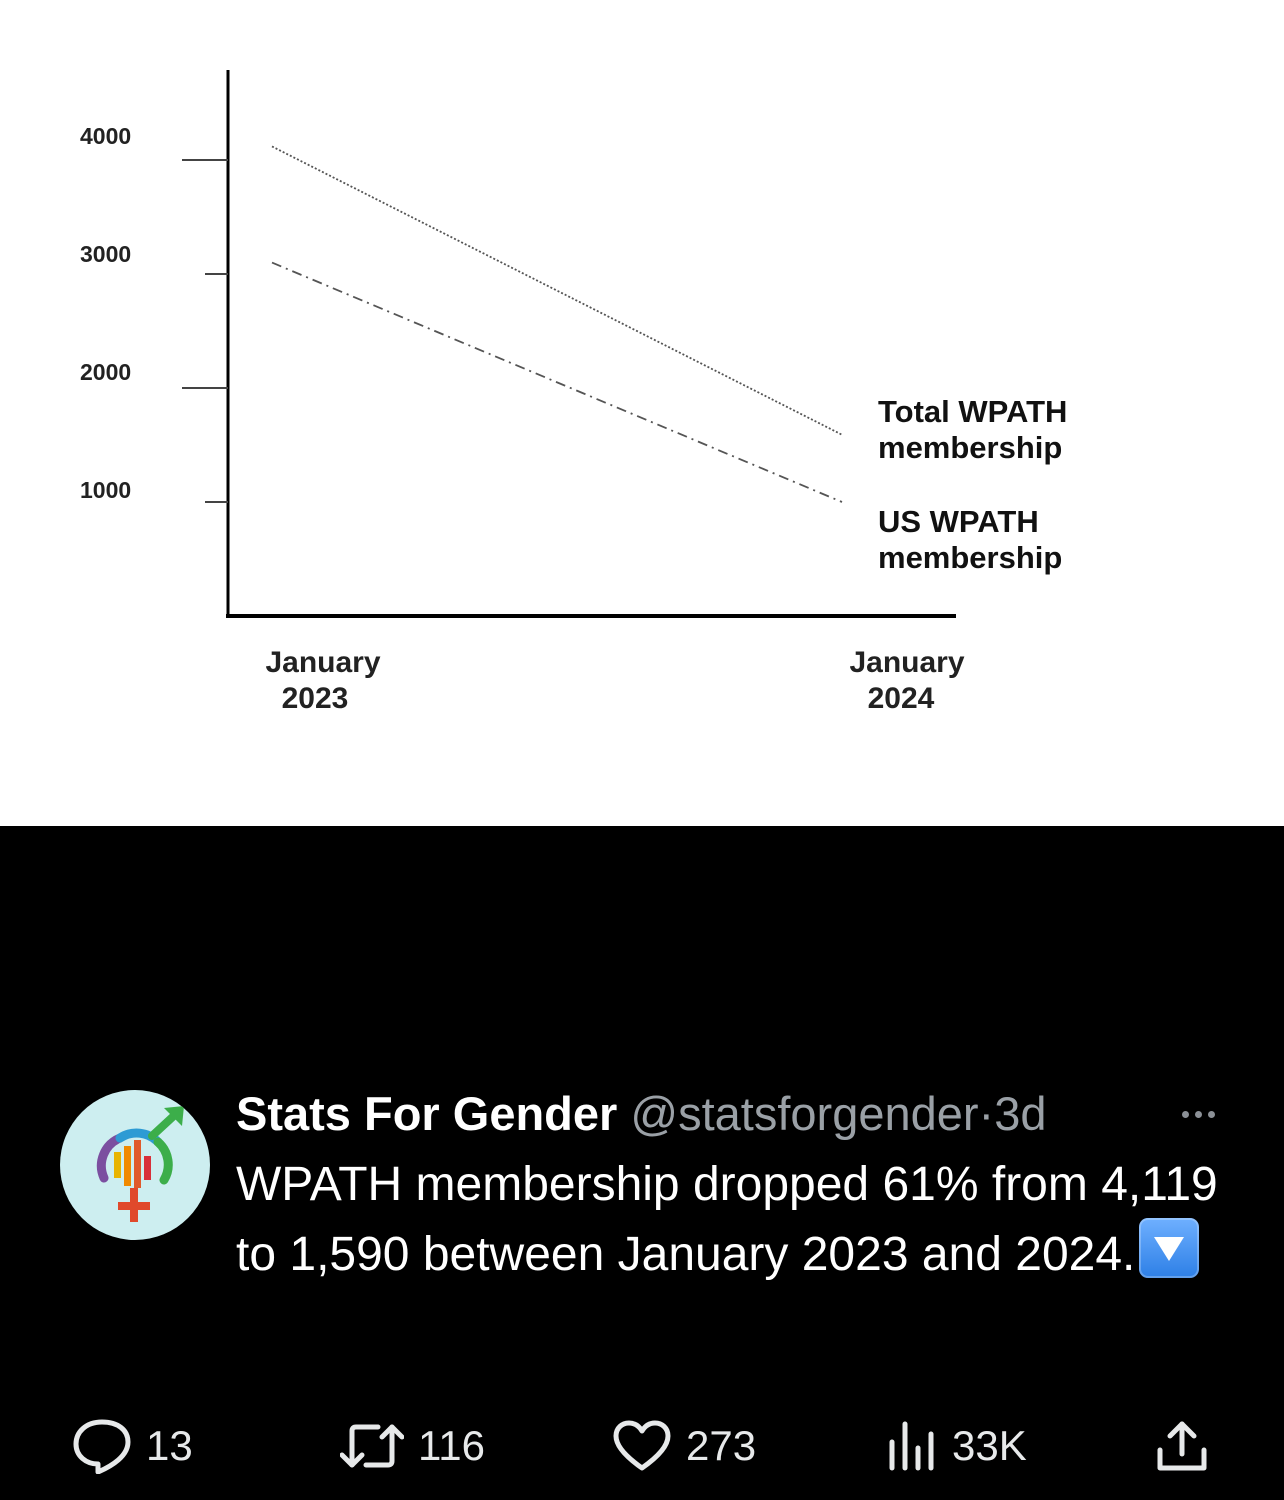 The width and height of the screenshot is (1284, 1500). What do you see at coordinates (105, 136) in the screenshot?
I see `y-tick-label: 4000` at bounding box center [105, 136].